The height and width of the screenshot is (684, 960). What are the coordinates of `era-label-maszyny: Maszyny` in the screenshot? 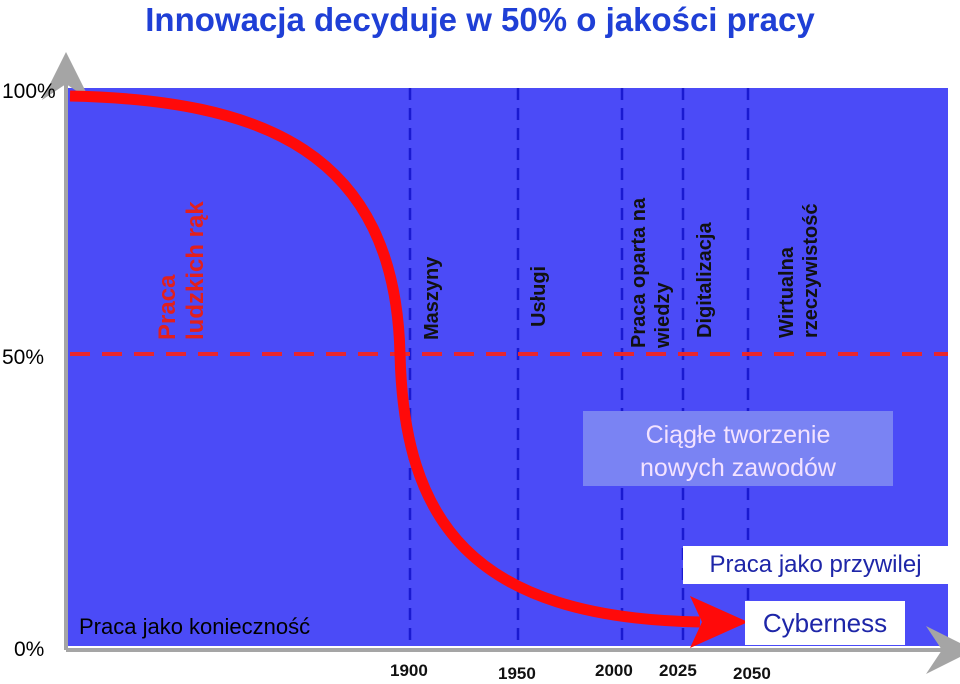 It's located at (432, 298).